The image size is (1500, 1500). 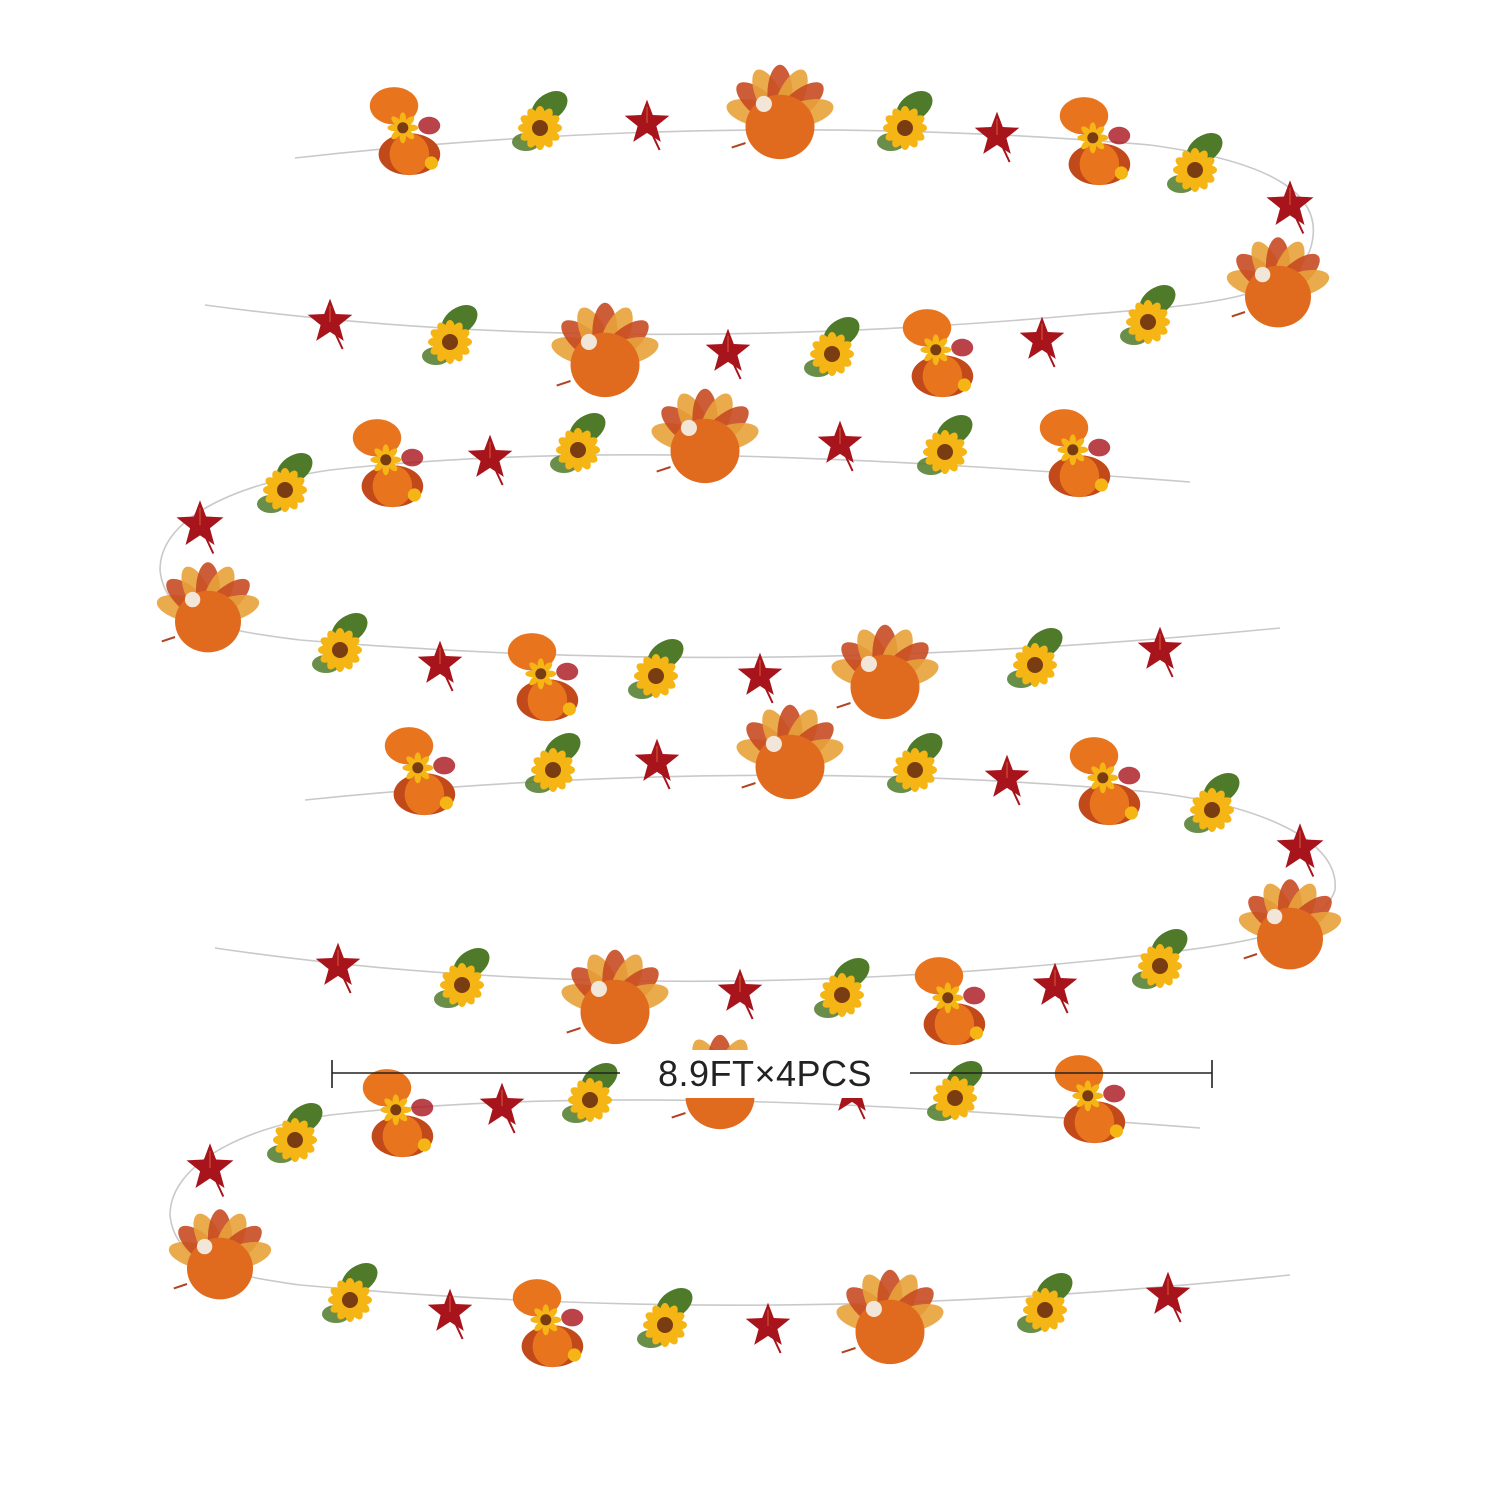 I want to click on dimension-line, so click(x=772, y=1074).